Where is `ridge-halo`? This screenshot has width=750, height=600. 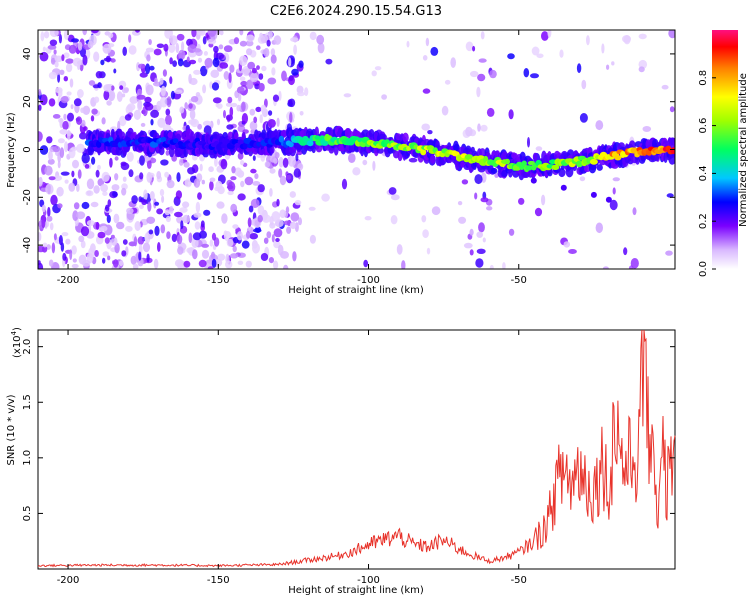
ridge-halo is located at coordinates (432, 159).